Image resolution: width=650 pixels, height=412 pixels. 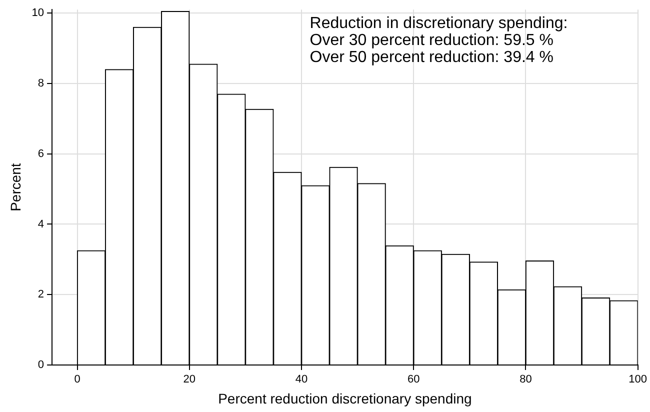 What do you see at coordinates (15, 187) in the screenshot?
I see `y-axis-title: Percent` at bounding box center [15, 187].